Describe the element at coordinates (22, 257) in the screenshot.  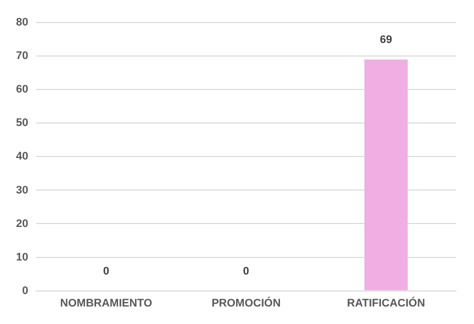
I see `y-tick-label: 10` at that location.